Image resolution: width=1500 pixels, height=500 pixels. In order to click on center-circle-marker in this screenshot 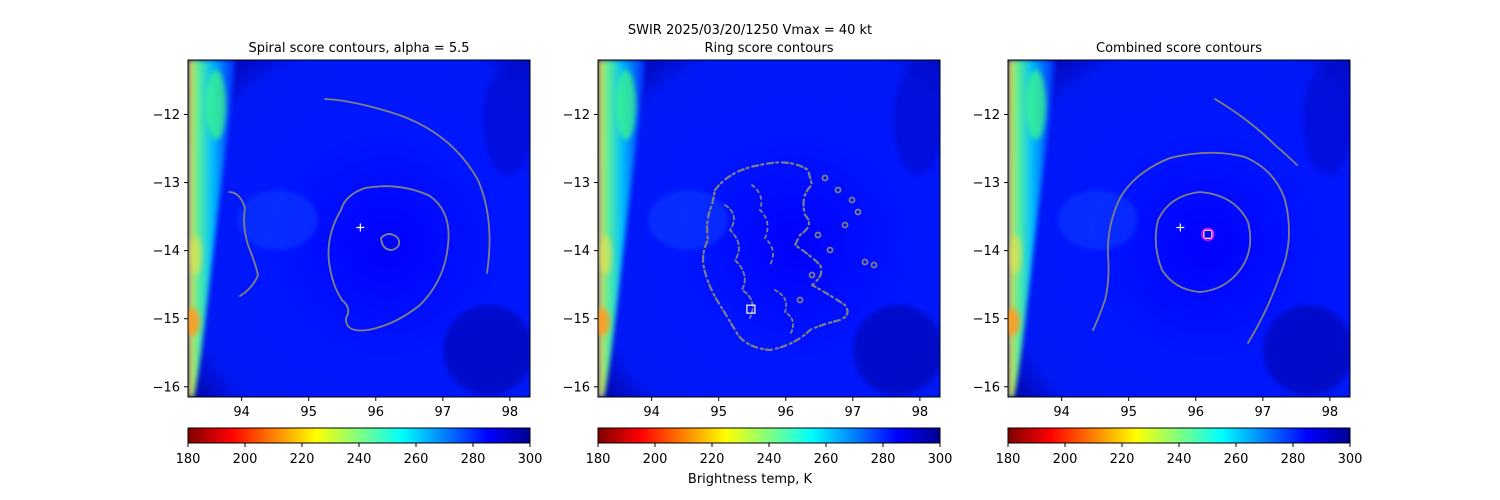, I will do `click(1208, 234)`.